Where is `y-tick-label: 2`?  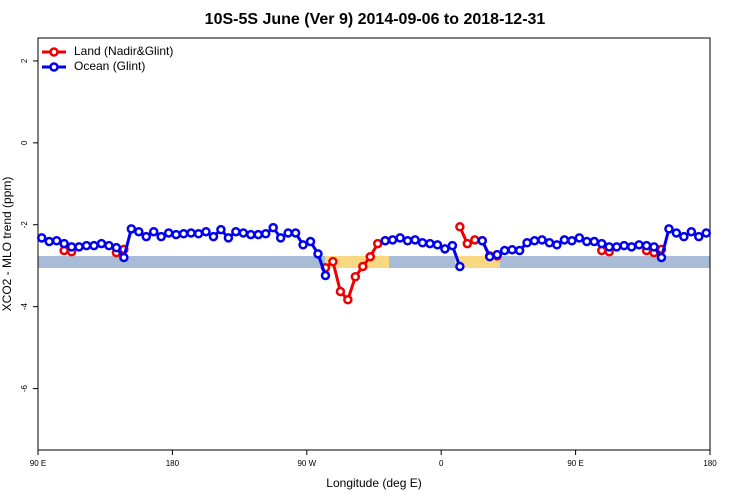 y-tick-label: 2 is located at coordinates (24, 60).